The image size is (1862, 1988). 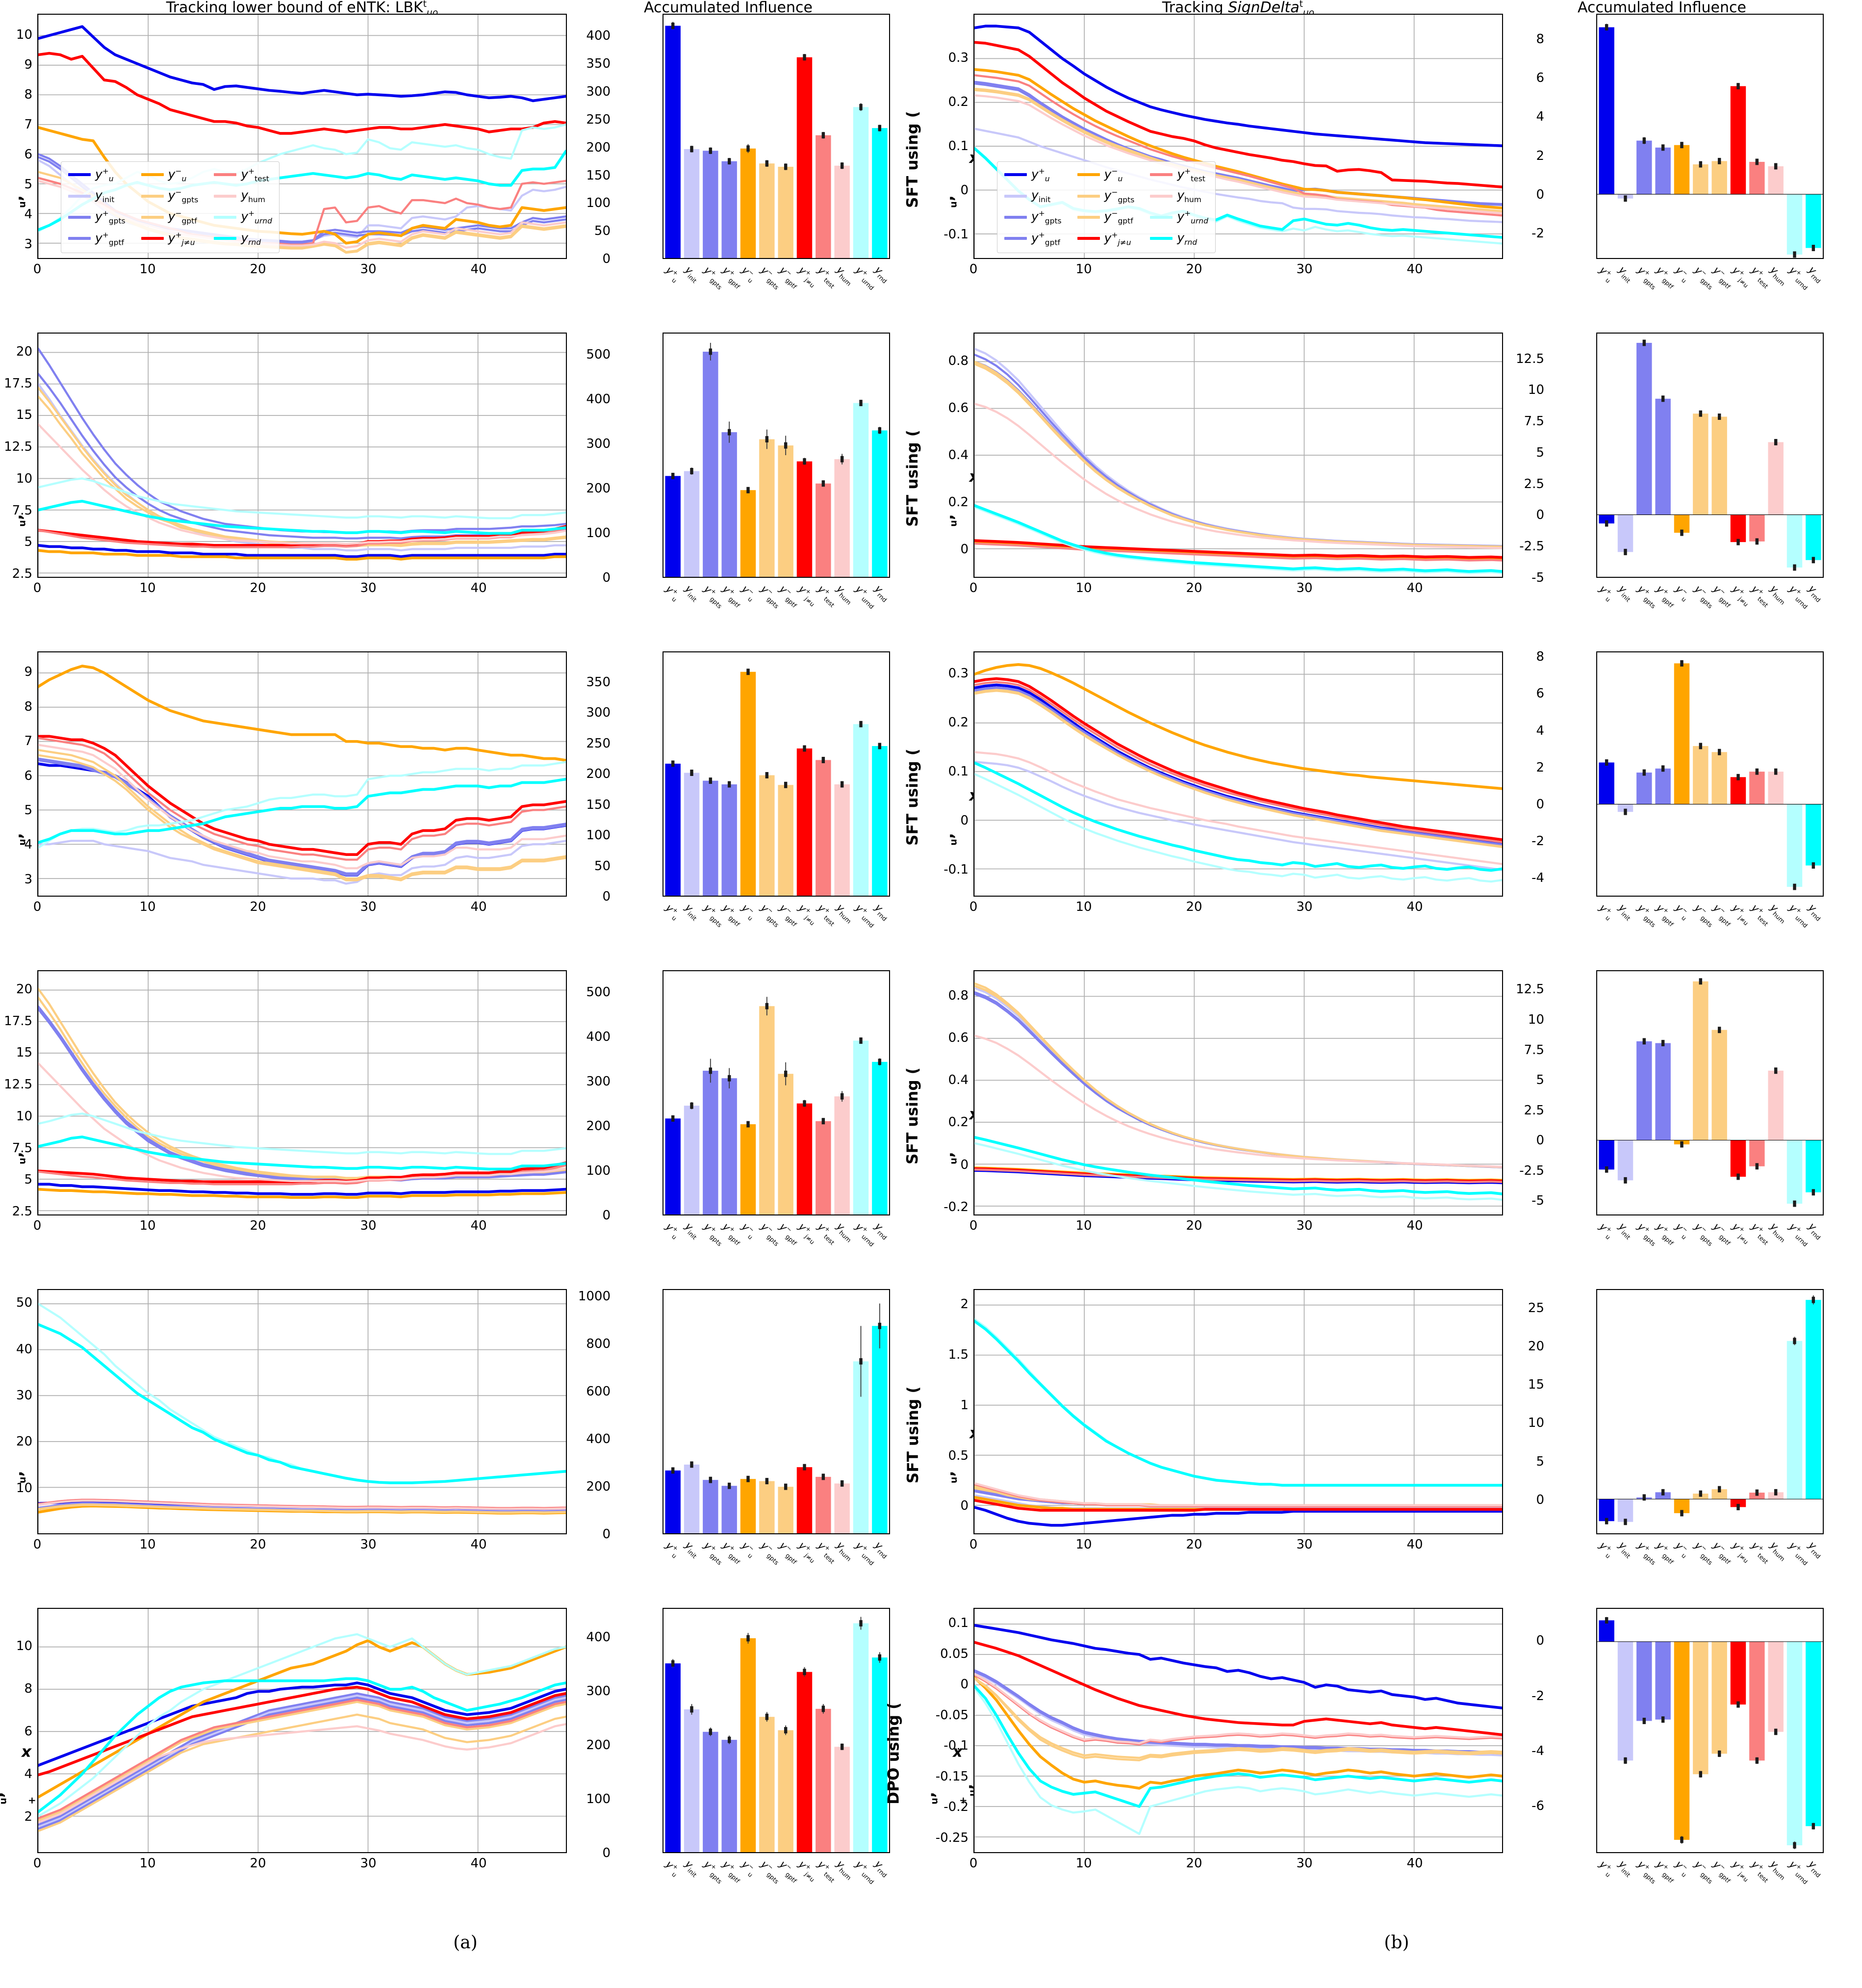 What do you see at coordinates (24, 1646) in the screenshot?
I see `y-tick-label: 10` at bounding box center [24, 1646].